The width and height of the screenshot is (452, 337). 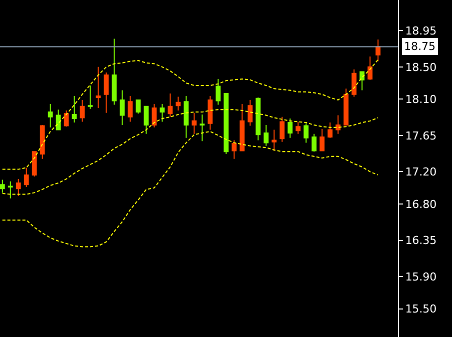 I want to click on y-tick-label: 15.50, so click(x=421, y=309).